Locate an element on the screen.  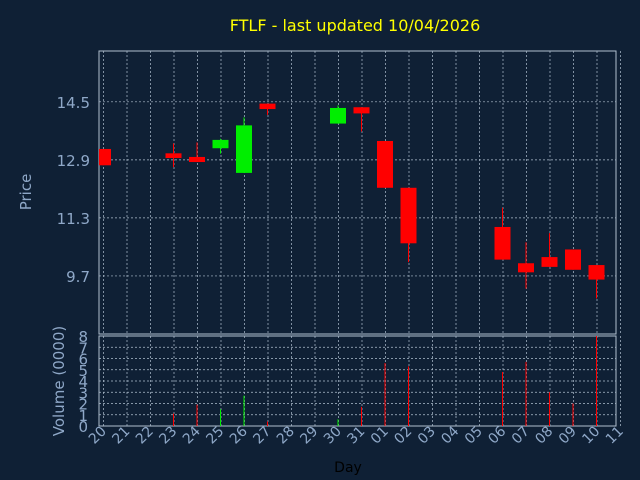
price-tick-label: 14.5 is located at coordinates (73, 103).